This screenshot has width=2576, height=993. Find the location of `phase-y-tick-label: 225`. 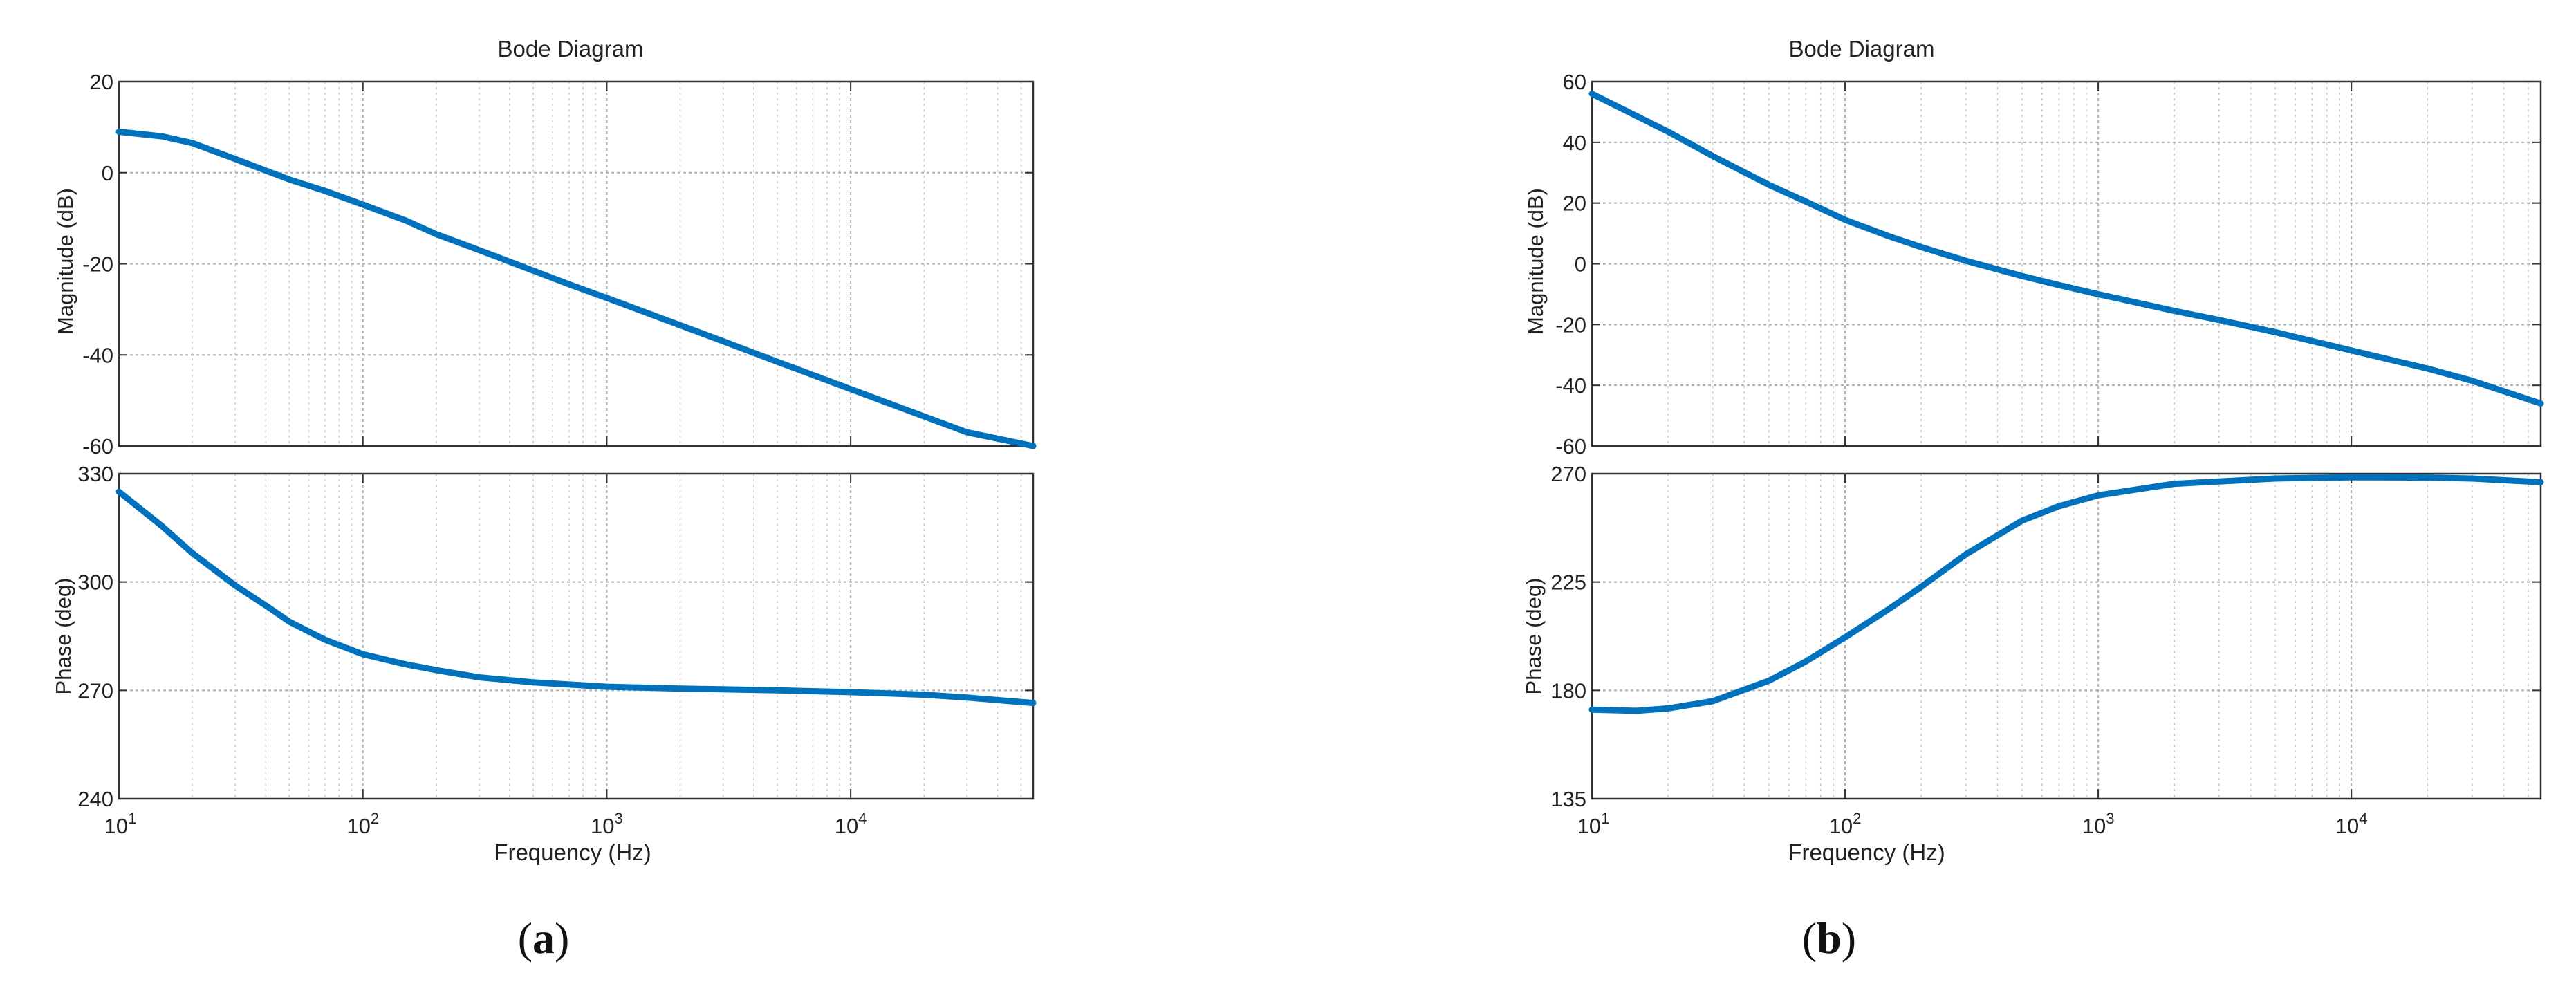

phase-y-tick-label: 225 is located at coordinates (1568, 582).